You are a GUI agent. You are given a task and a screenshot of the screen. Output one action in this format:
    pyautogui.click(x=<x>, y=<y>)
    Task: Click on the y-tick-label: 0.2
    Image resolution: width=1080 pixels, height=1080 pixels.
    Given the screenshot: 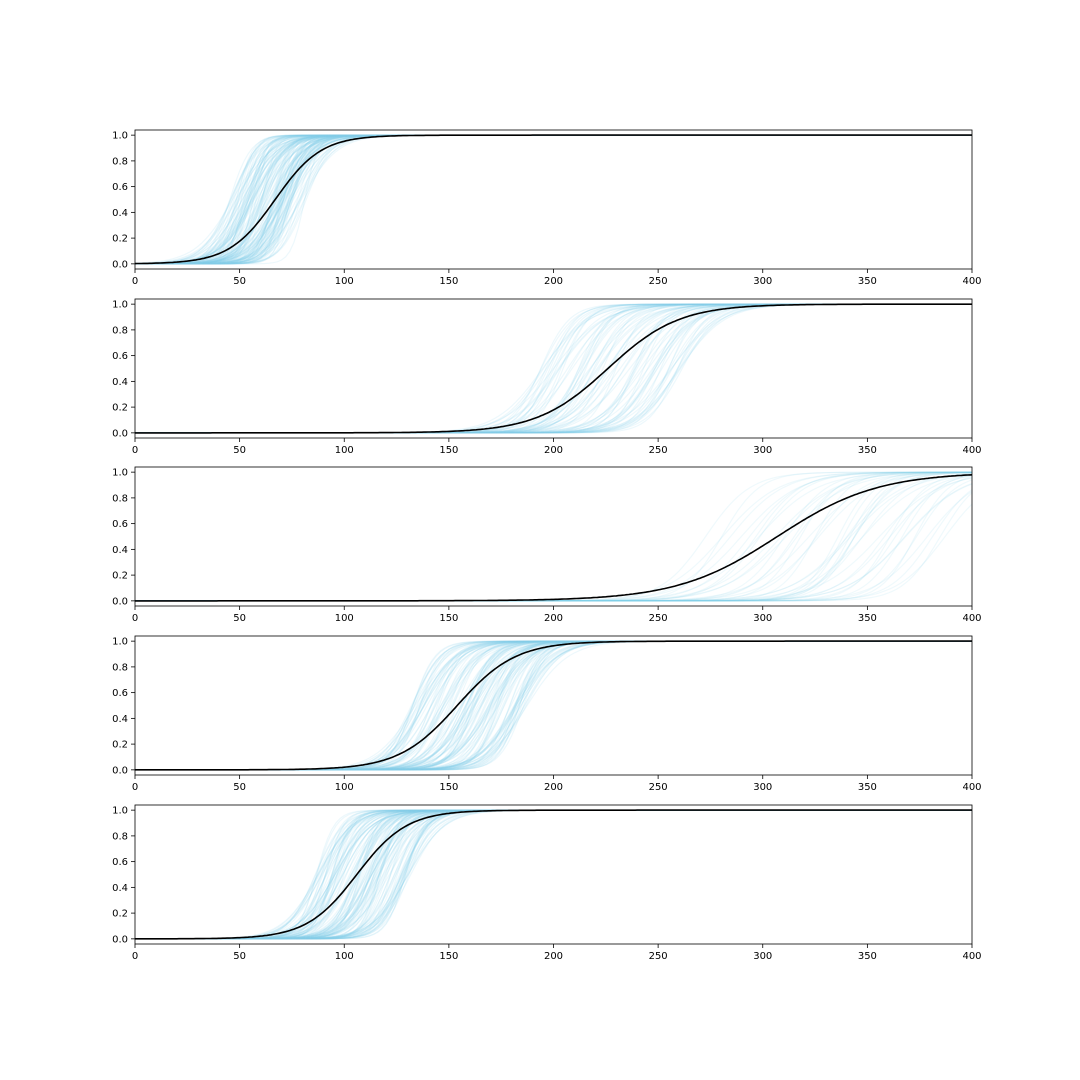 What is the action you would take?
    pyautogui.click(x=120, y=745)
    